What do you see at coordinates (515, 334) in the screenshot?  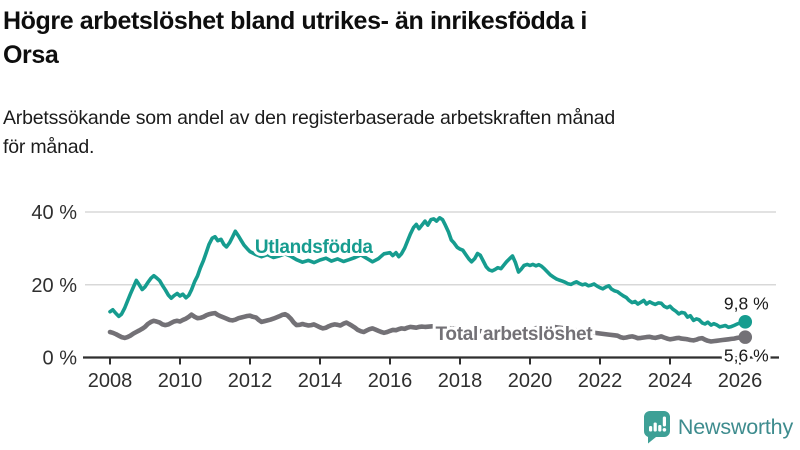 I see `series-label-total: Total arbetslöshet` at bounding box center [515, 334].